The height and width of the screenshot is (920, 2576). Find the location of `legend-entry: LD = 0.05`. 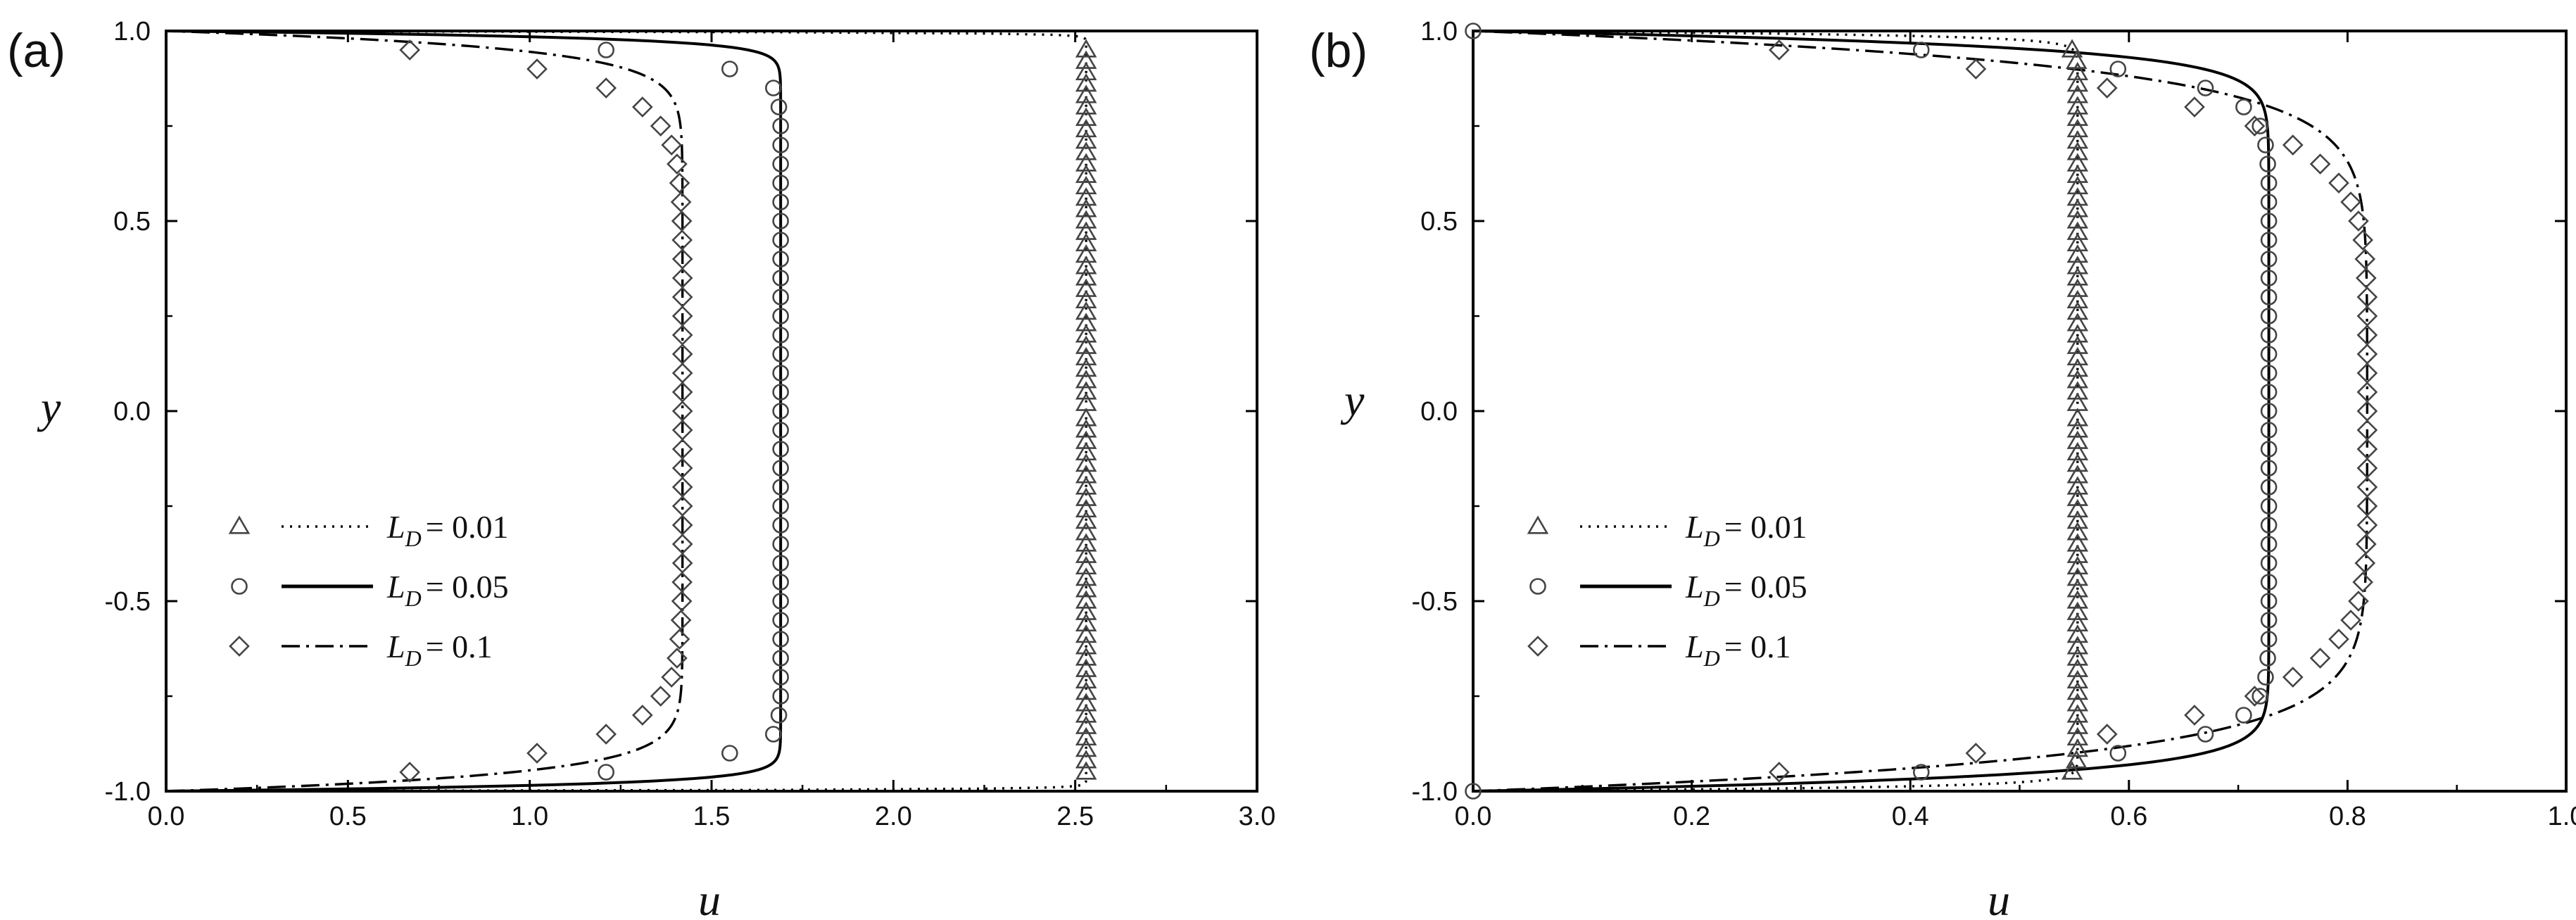

legend-entry: LD = 0.05 is located at coordinates (370, 590).